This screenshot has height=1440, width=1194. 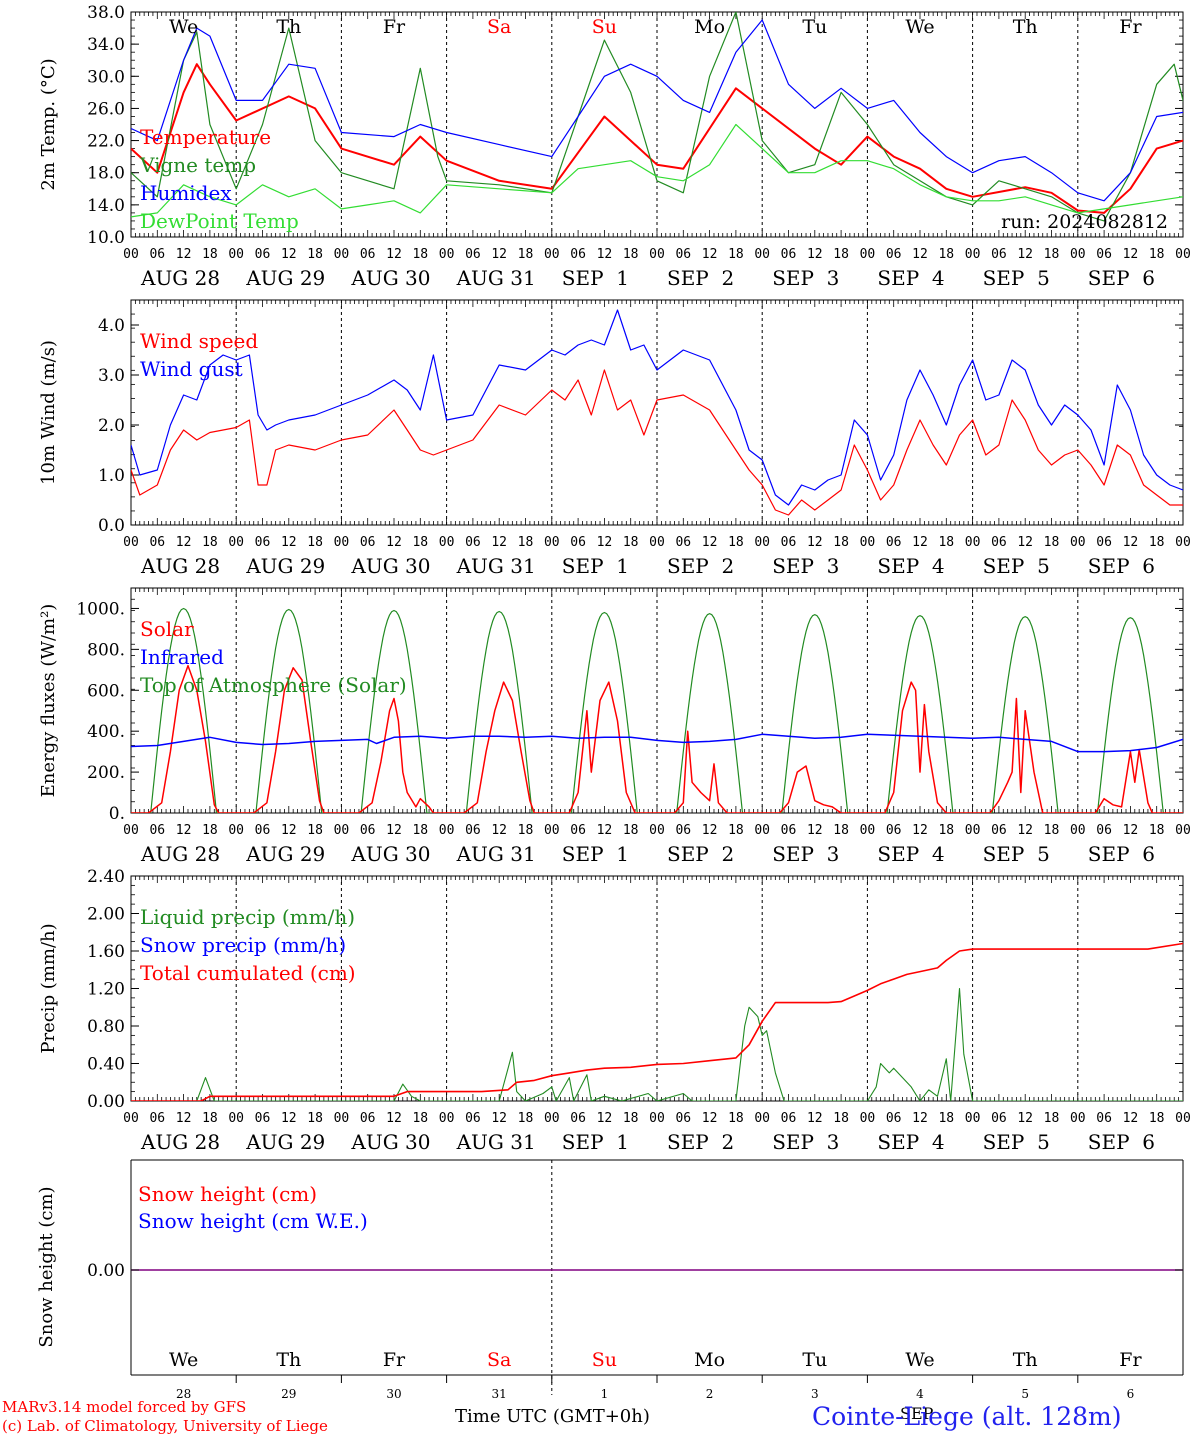 I want to click on y-tick-label: 800., so click(x=106, y=650).